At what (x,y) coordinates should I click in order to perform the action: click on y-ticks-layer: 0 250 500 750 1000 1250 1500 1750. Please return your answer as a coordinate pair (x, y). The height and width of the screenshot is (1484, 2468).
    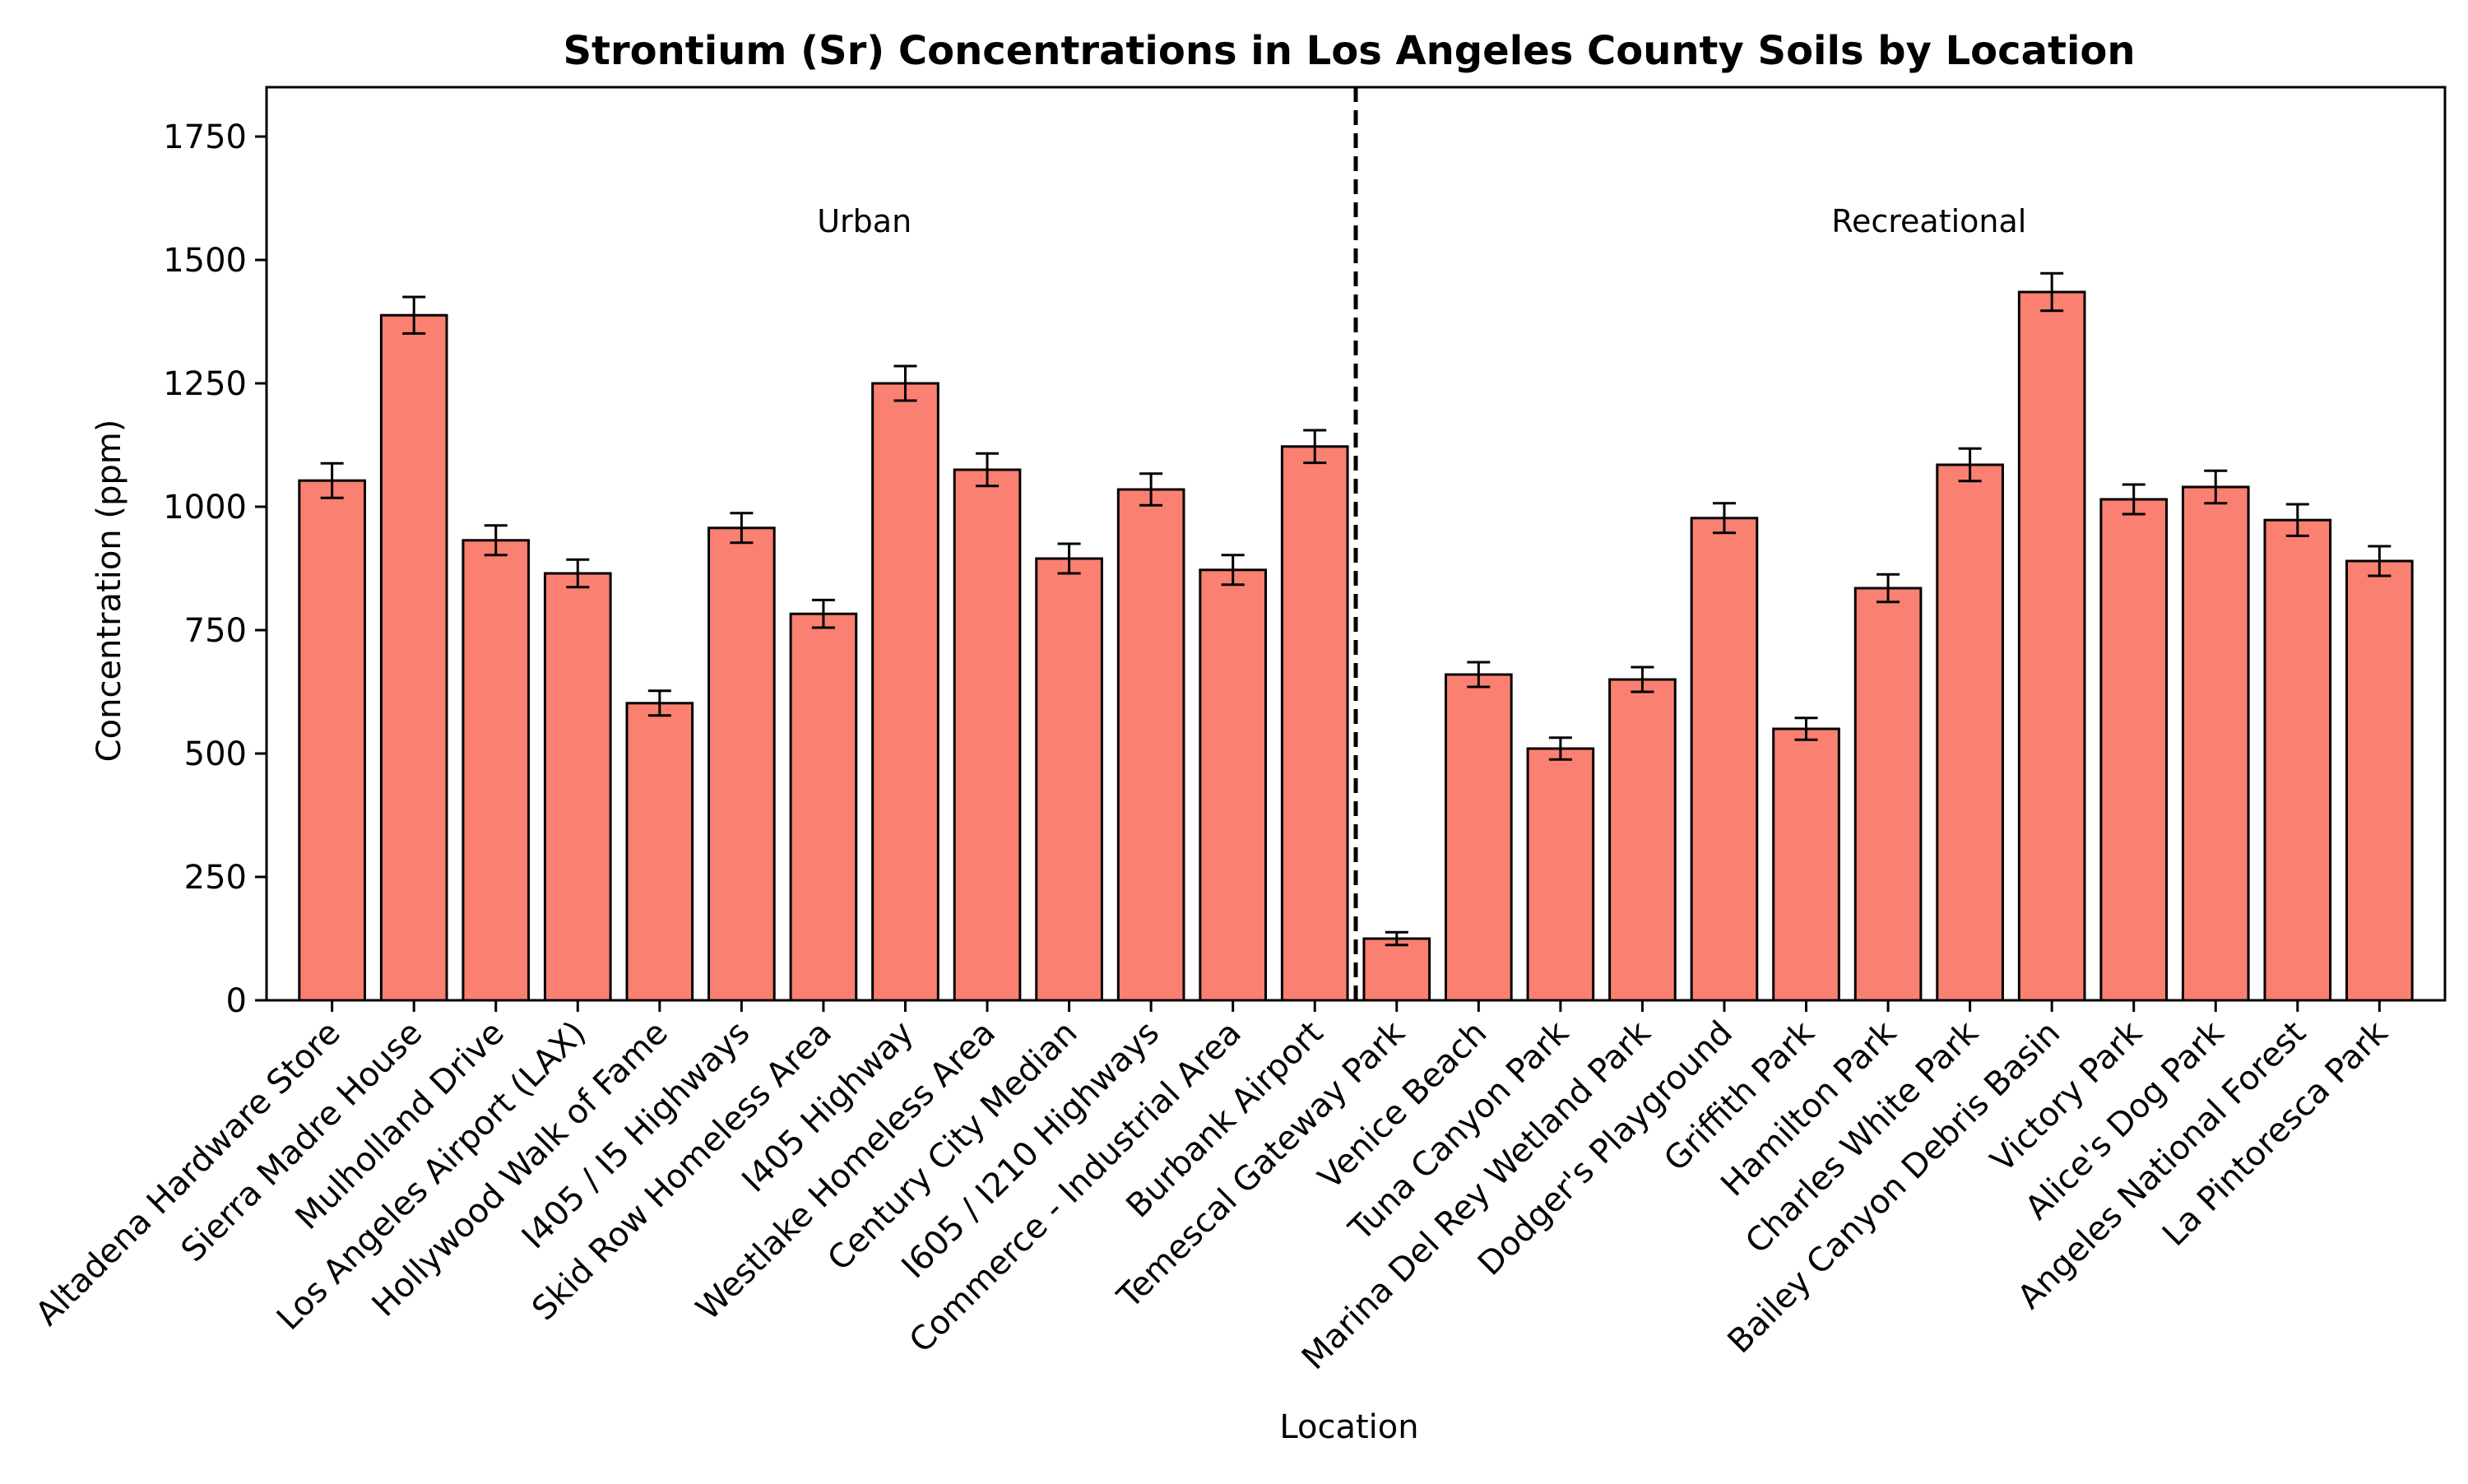
    Looking at the image, I should click on (215, 569).